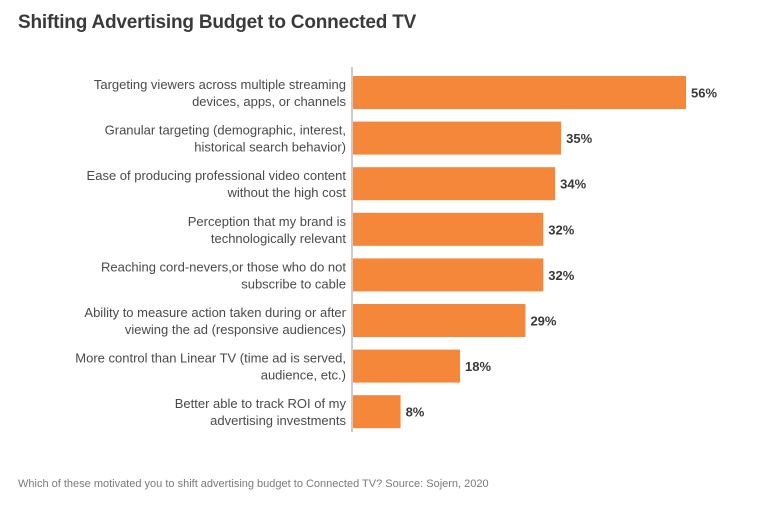  I want to click on value-label: 8%, so click(415, 412).